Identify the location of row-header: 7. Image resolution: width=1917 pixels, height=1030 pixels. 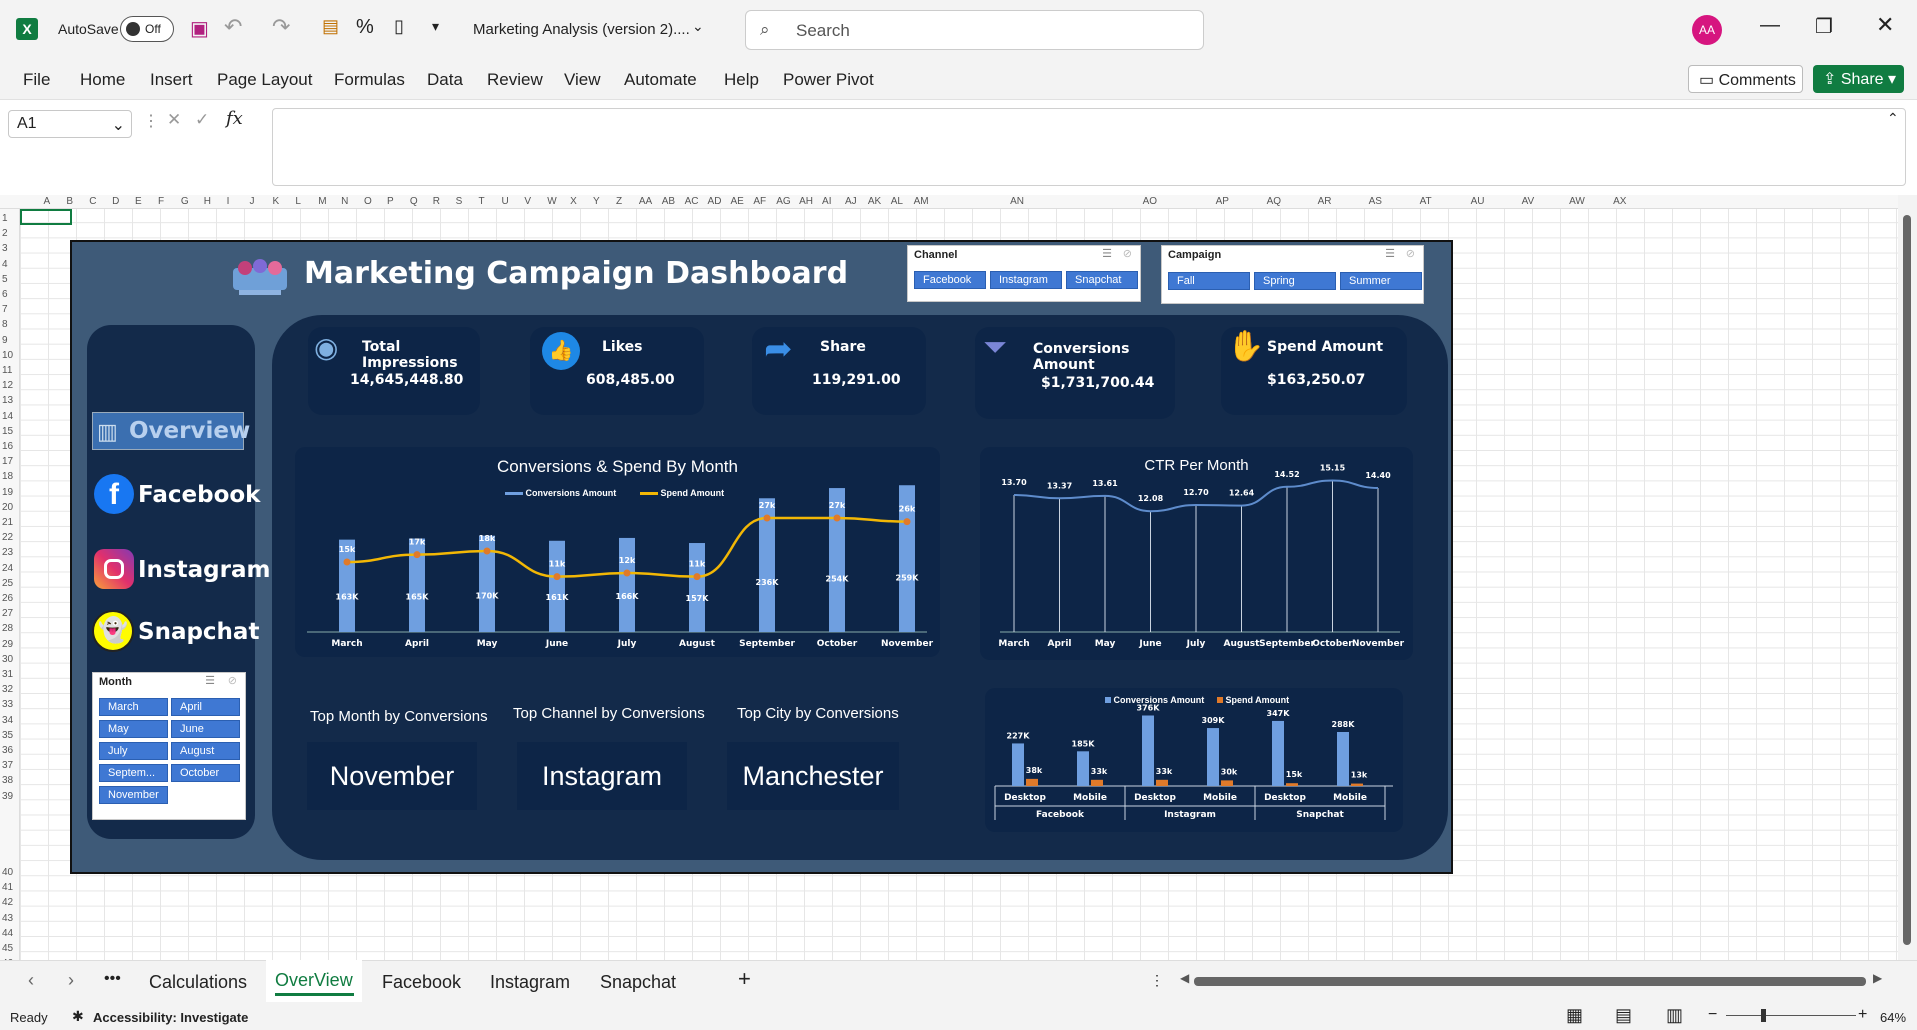
(5, 310).